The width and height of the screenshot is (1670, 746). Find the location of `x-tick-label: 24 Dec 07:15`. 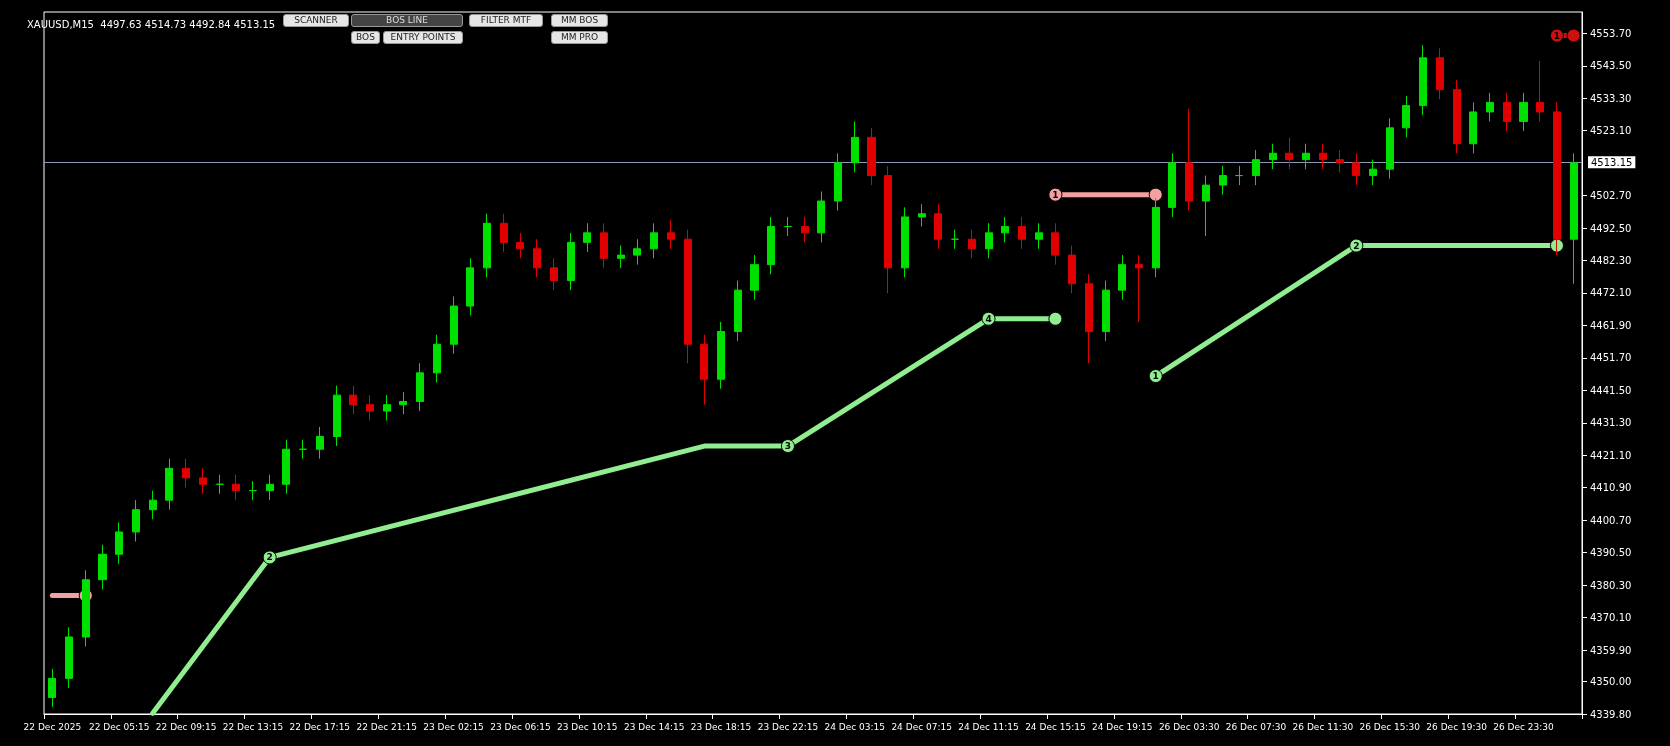

x-tick-label: 24 Dec 07:15 is located at coordinates (921, 726).